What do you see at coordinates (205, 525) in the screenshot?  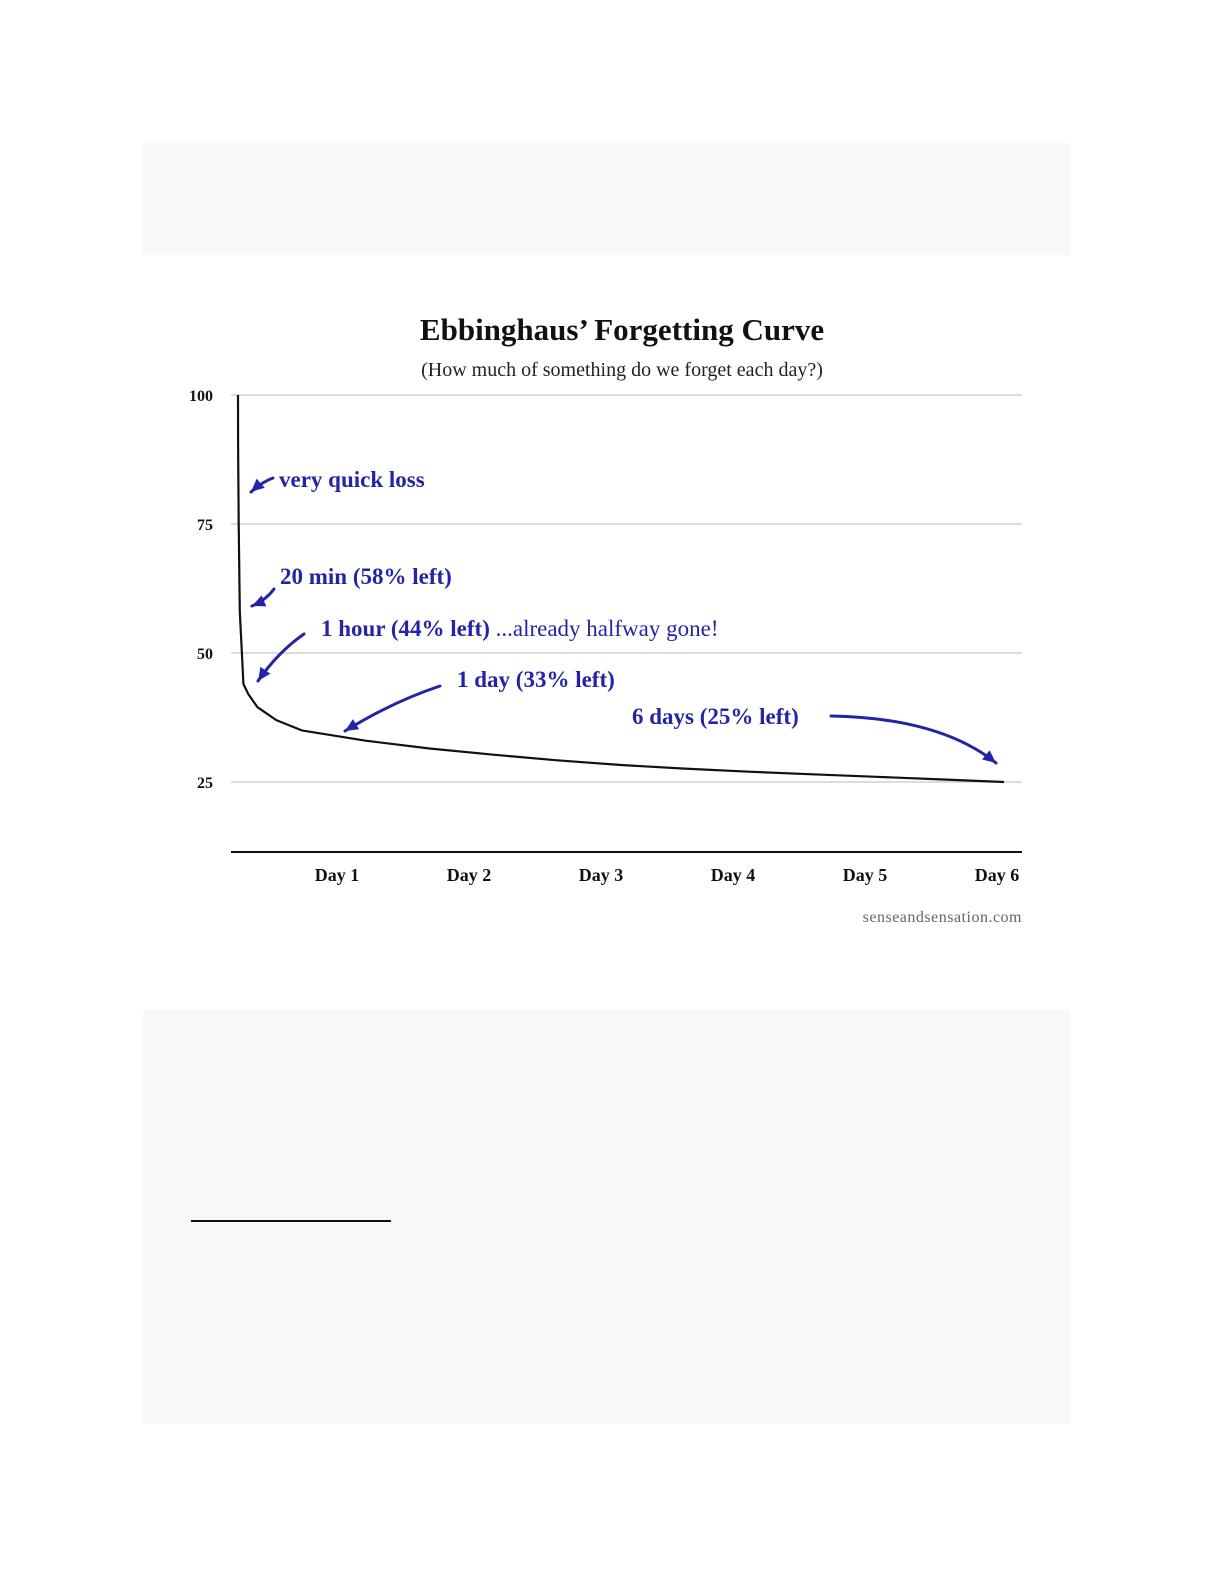 I see `y-tick-label: 75` at bounding box center [205, 525].